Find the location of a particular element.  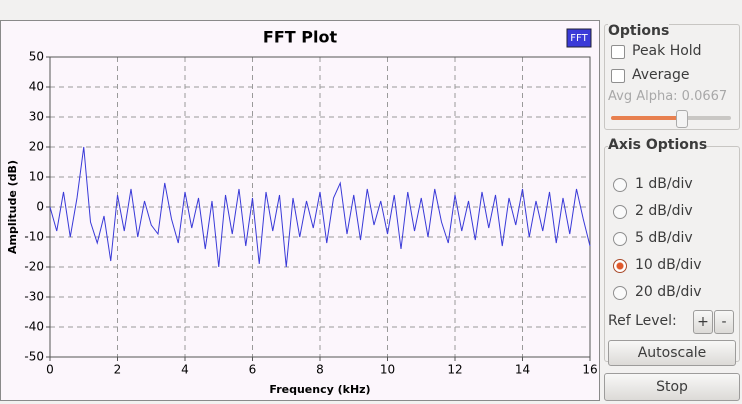

x-tick-label: 8 is located at coordinates (320, 370).